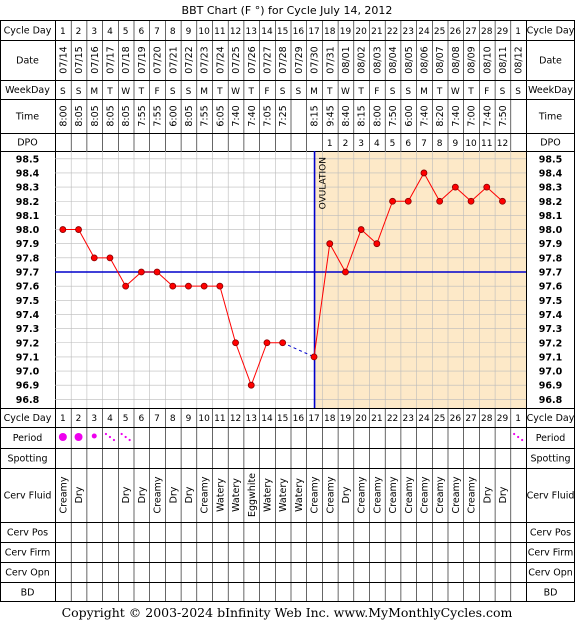  Describe the element at coordinates (28, 258) in the screenshot. I see `y-tick-label-left: 97.8` at that location.